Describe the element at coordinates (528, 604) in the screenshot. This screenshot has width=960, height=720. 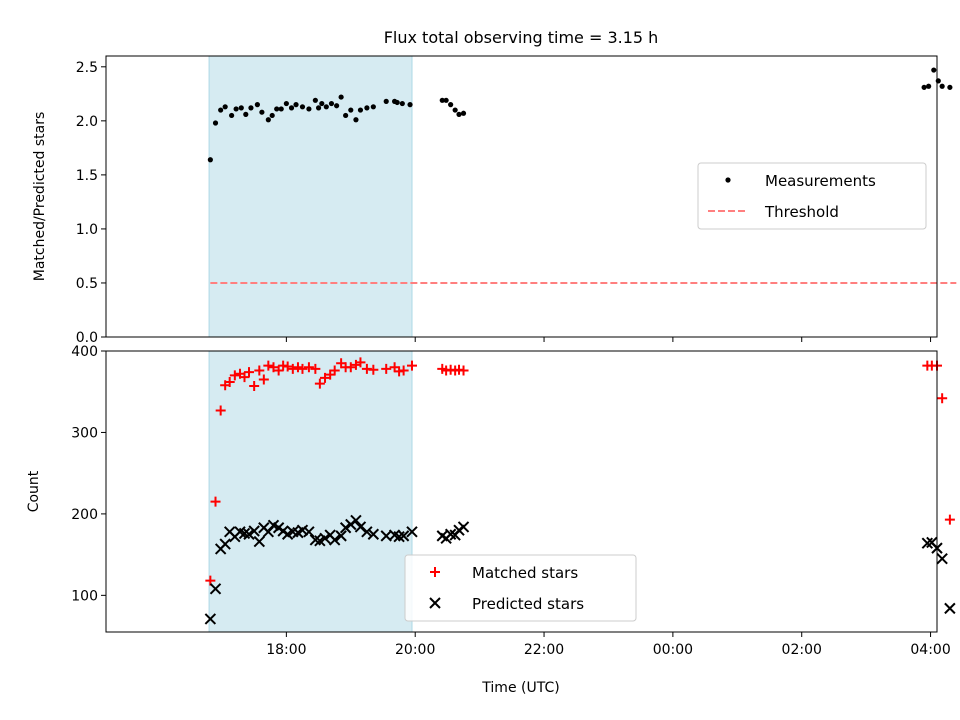
I see `legend-label: Predicted stars` at that location.